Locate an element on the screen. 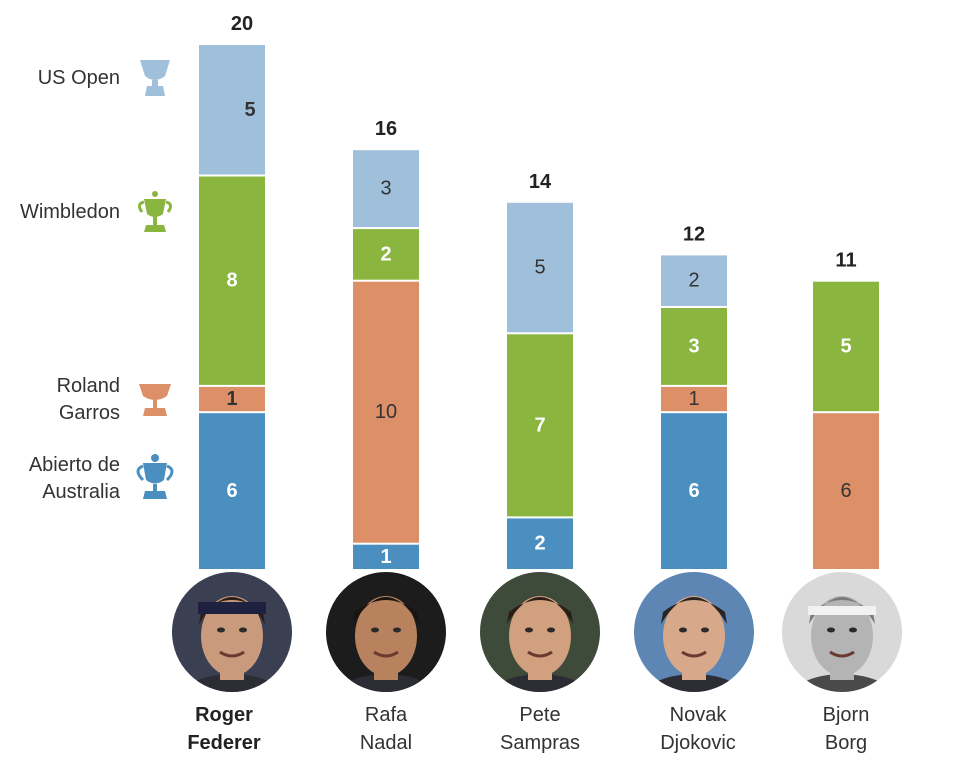 This screenshot has height=761, width=980. trophy-wimbledon-icon is located at coordinates (155, 211).